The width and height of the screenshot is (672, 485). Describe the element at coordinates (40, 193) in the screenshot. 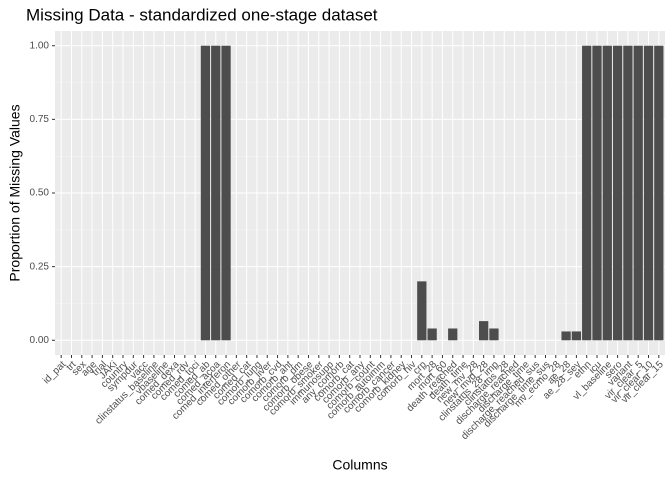

I see `y-tick-label: 0.50` at that location.